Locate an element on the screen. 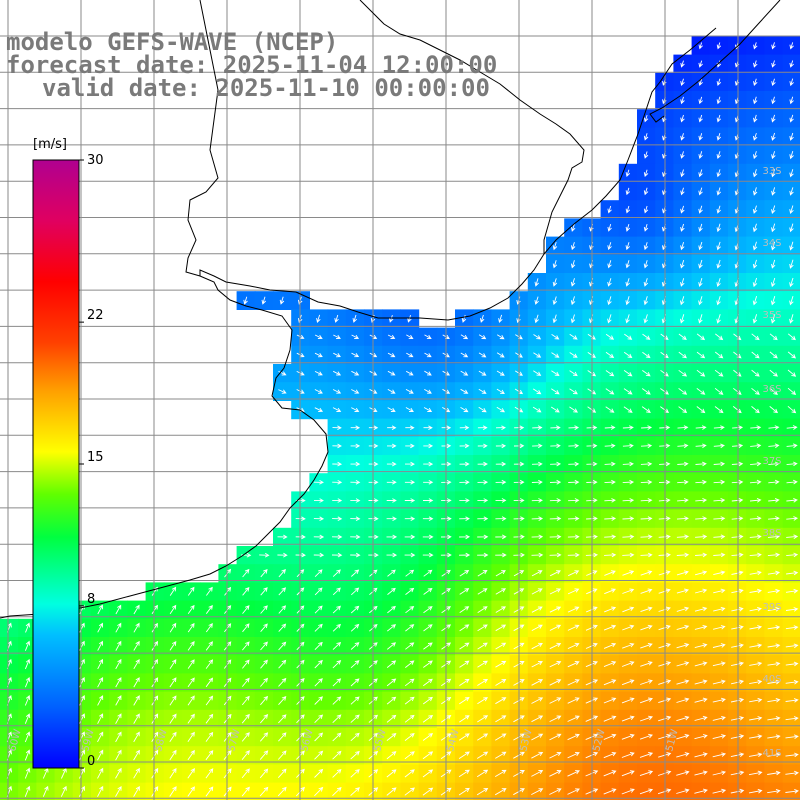 The image size is (800, 800). lat-label: 33S is located at coordinates (771, 171).